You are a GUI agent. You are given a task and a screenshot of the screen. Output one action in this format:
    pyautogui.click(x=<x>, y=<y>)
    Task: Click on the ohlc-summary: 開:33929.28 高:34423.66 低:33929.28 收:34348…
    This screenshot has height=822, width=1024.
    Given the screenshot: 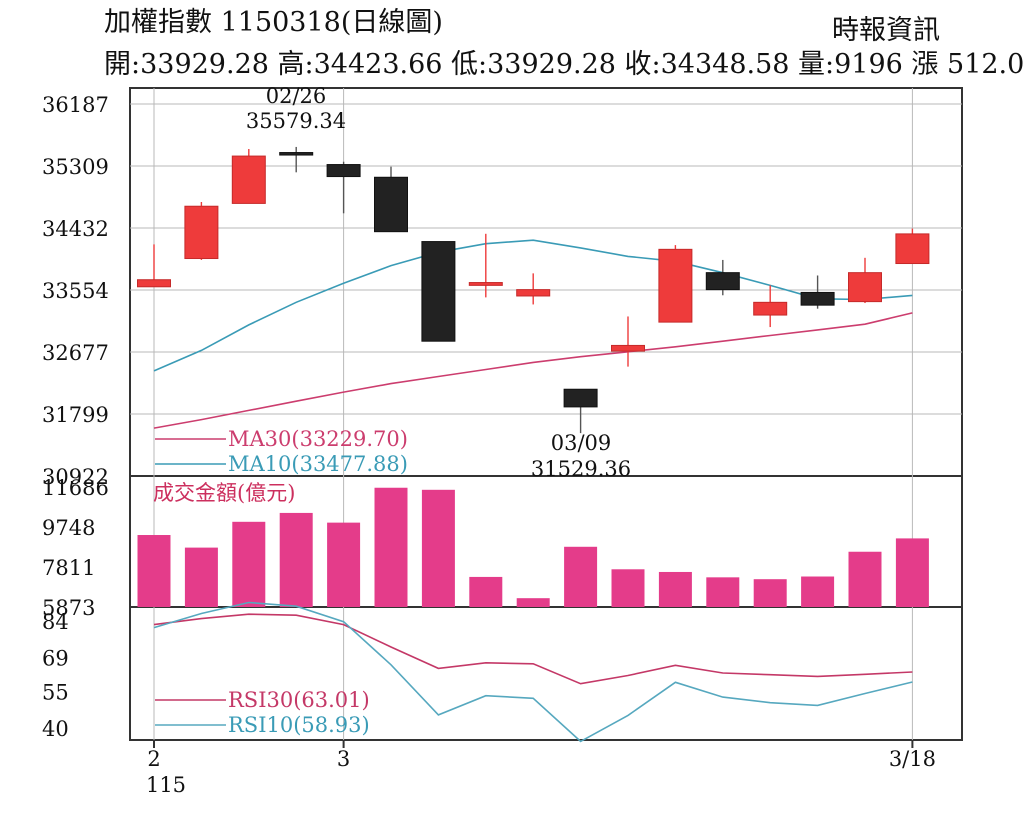 What is the action you would take?
    pyautogui.click(x=564, y=64)
    